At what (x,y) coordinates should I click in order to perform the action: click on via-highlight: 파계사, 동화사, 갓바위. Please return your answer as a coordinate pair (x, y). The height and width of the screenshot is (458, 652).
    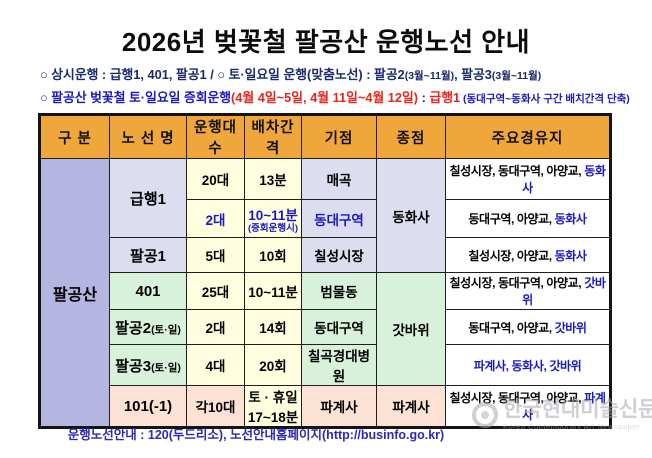
    Looking at the image, I should click on (527, 365).